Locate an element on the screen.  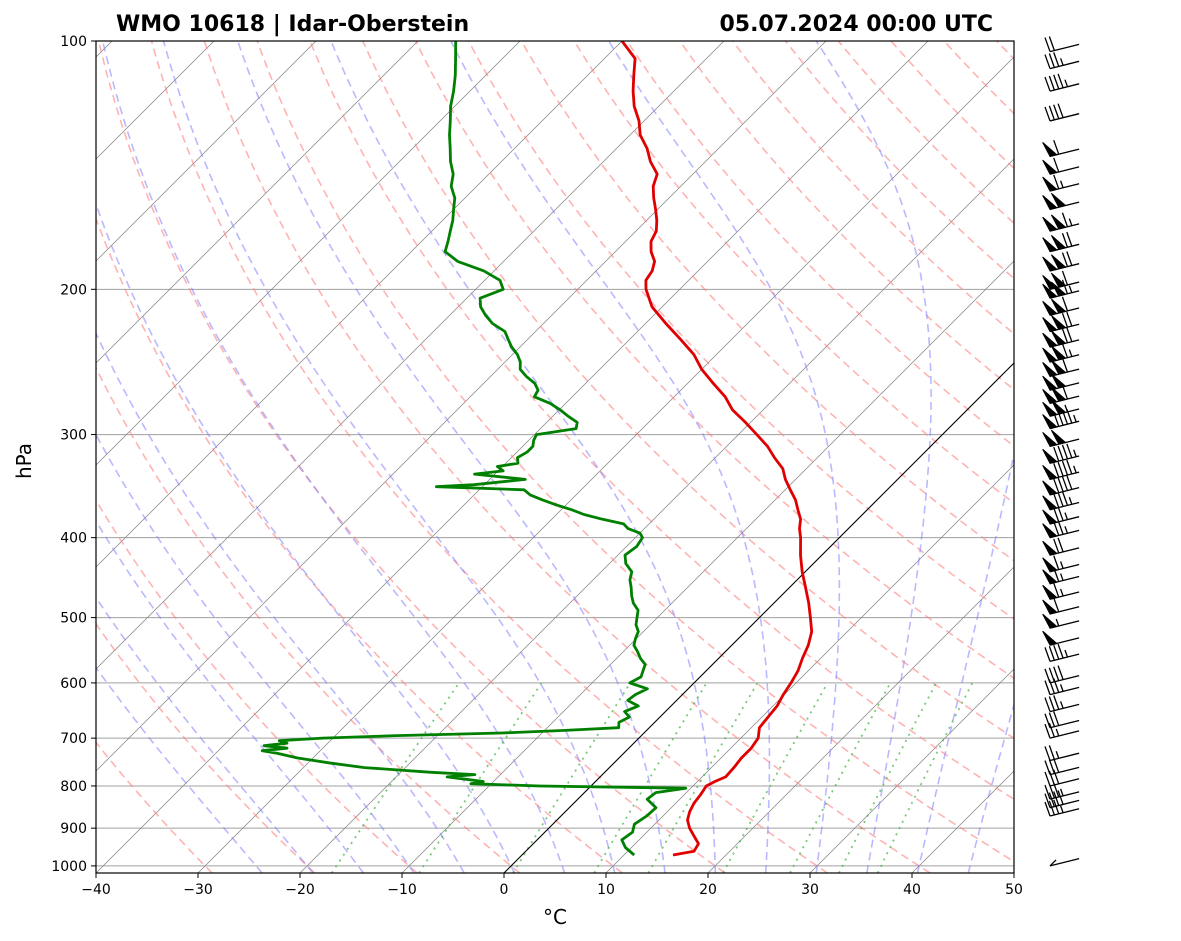
x-tick-label: −20 is located at coordinates (300, 890).